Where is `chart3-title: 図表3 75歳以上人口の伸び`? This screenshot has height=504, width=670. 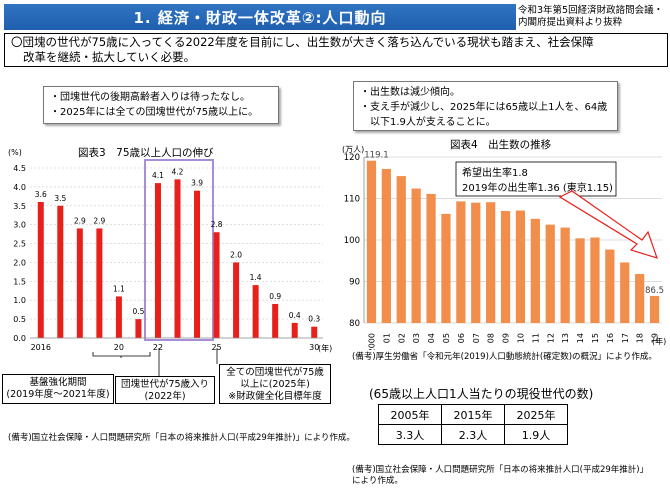
chart3-title: 図表3 75歳以上人口の伸び is located at coordinates (146, 153).